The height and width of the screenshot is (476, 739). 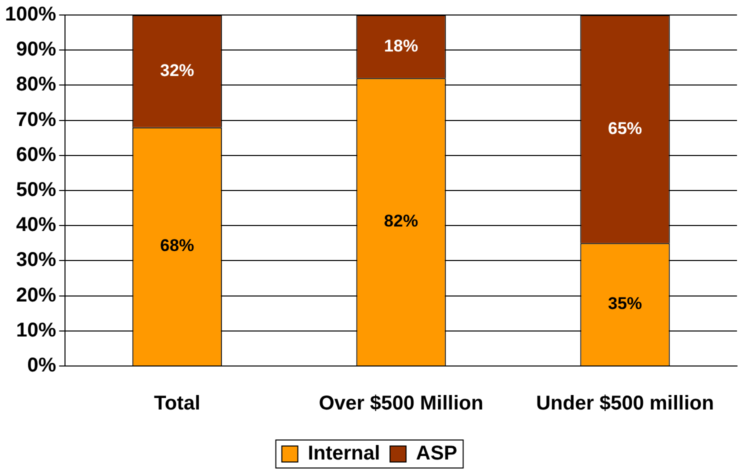 I want to click on y-tick-label: 70%, so click(x=36, y=119).